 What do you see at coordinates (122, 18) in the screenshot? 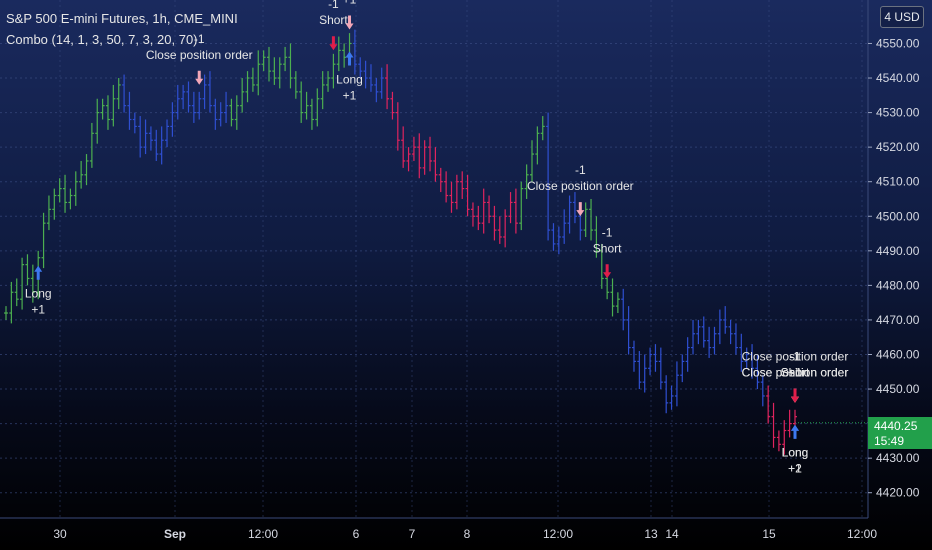
I see `symbol-title: S&P 500 E-mini Futures, 1h, CME_MINI` at bounding box center [122, 18].